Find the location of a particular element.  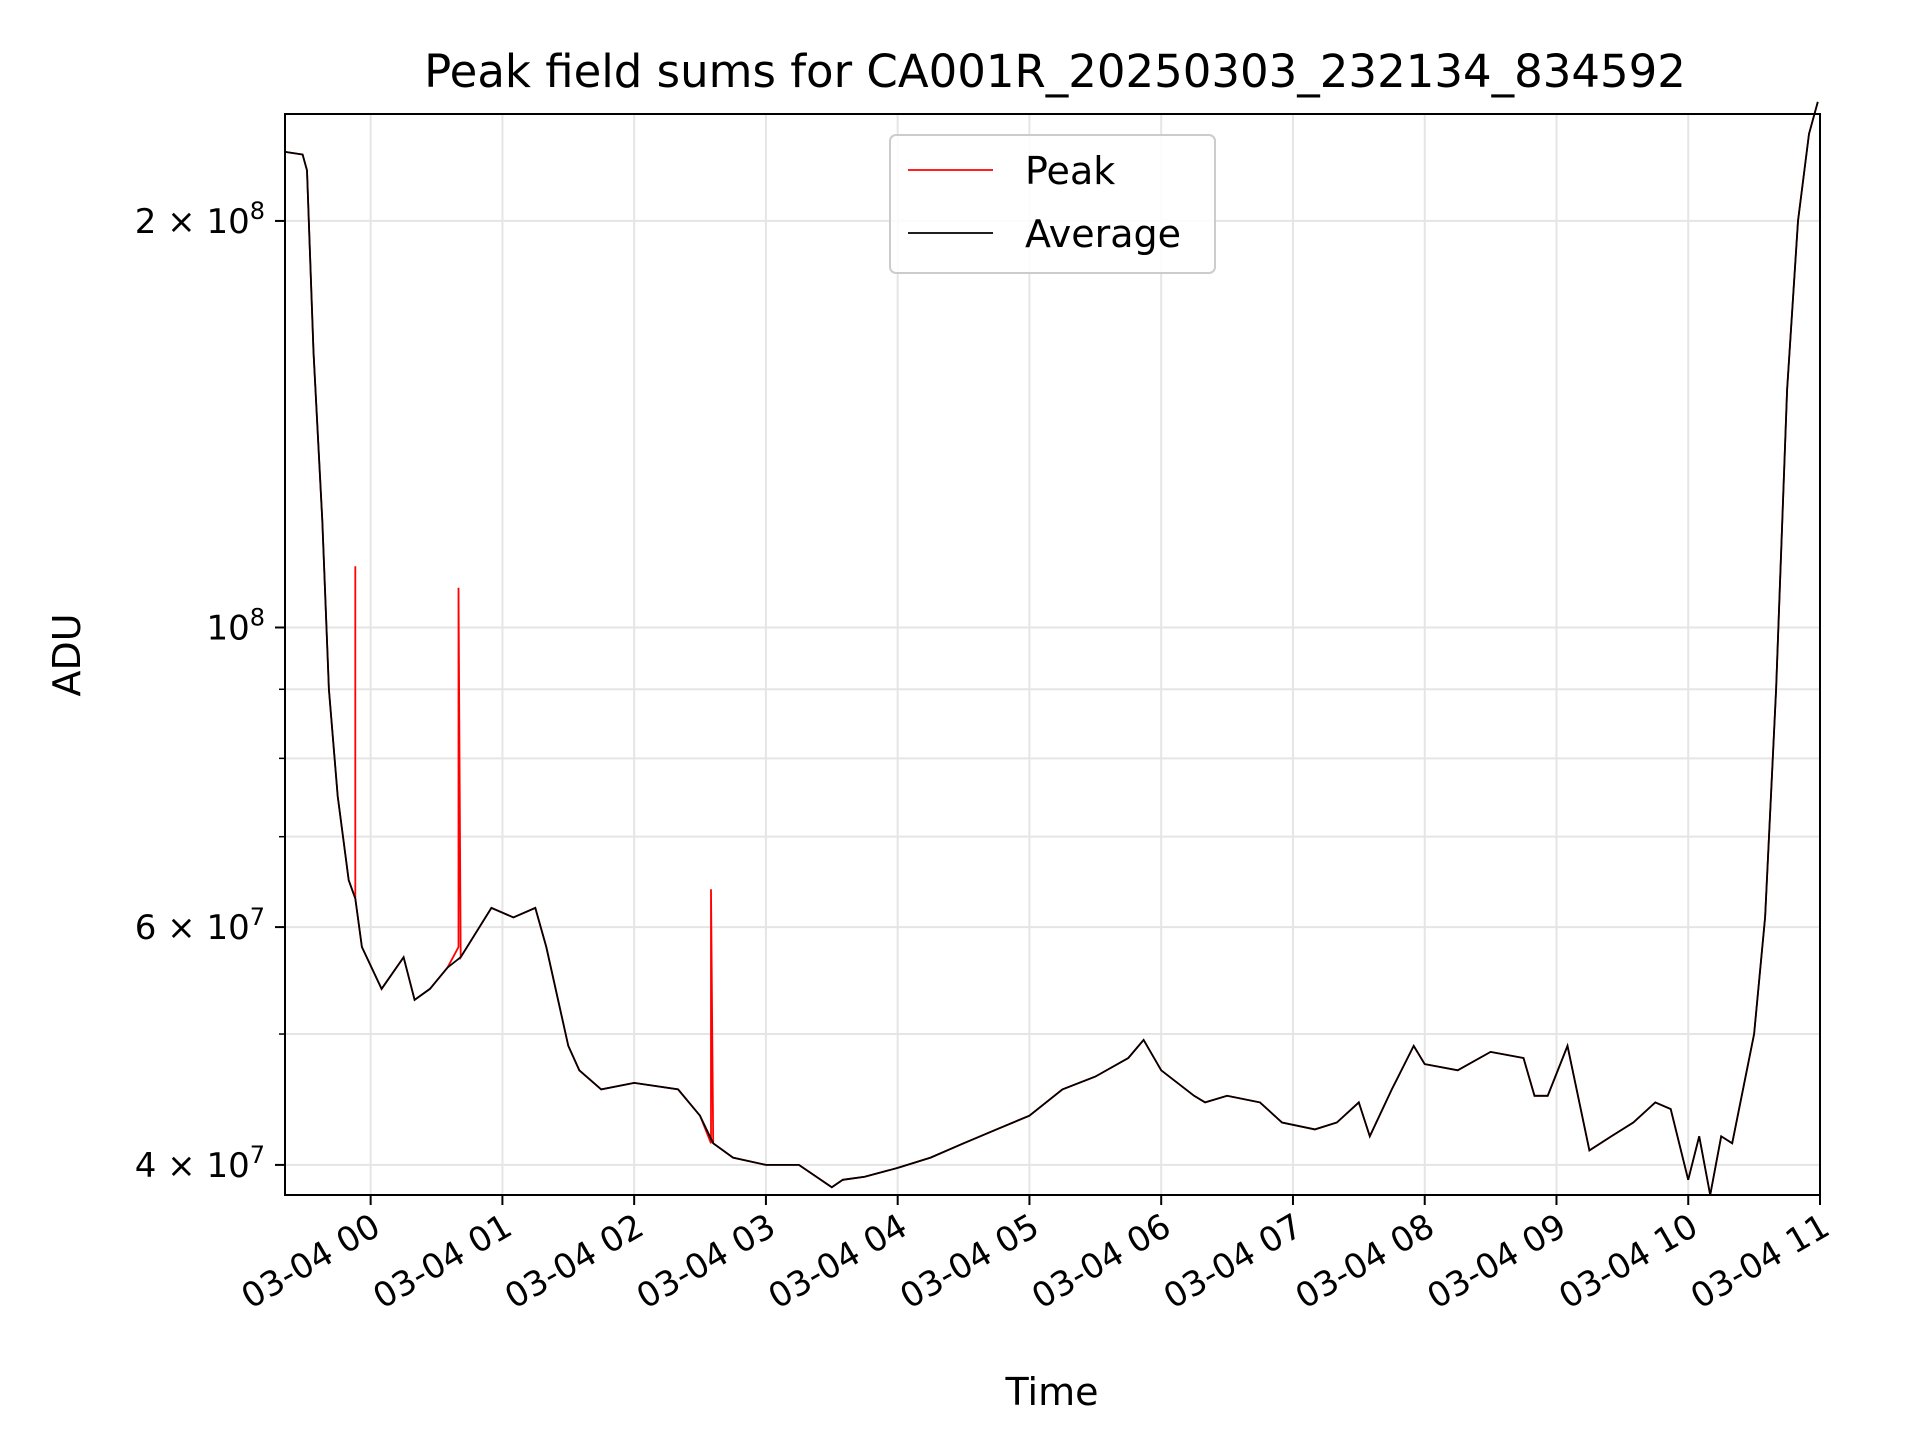

legend-average-label: Average is located at coordinates (1103, 234).